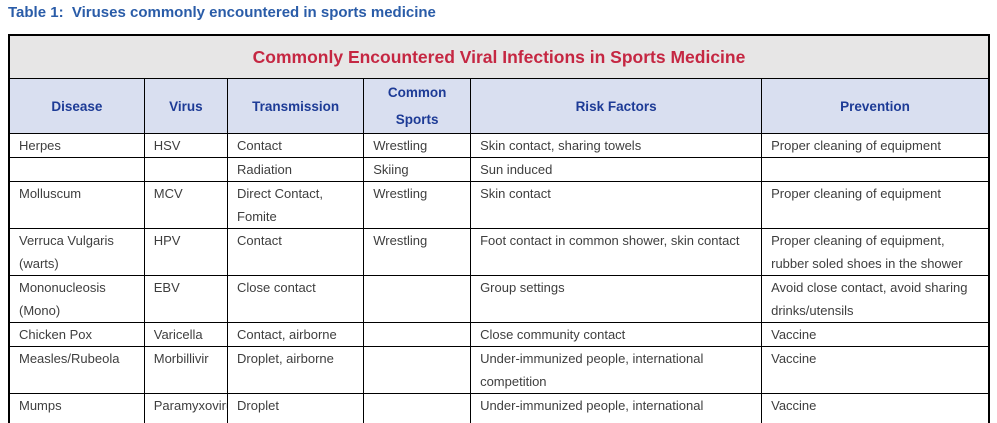 Image resolution: width=997 pixels, height=423 pixels. What do you see at coordinates (616, 299) in the screenshot?
I see `cell-risk-factors: Group settings` at bounding box center [616, 299].